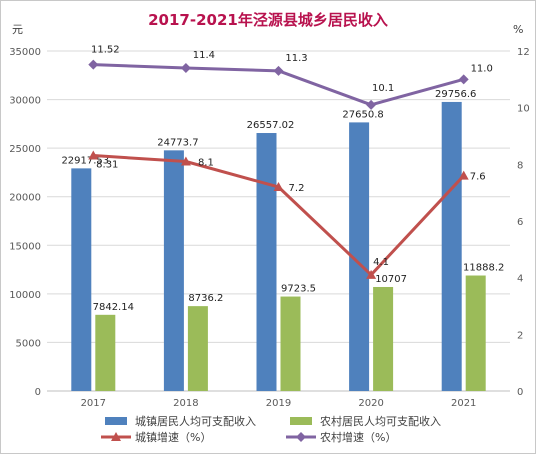 The image size is (536, 454). I want to click on left-axis-tick-label: 35000, so click(25, 52).